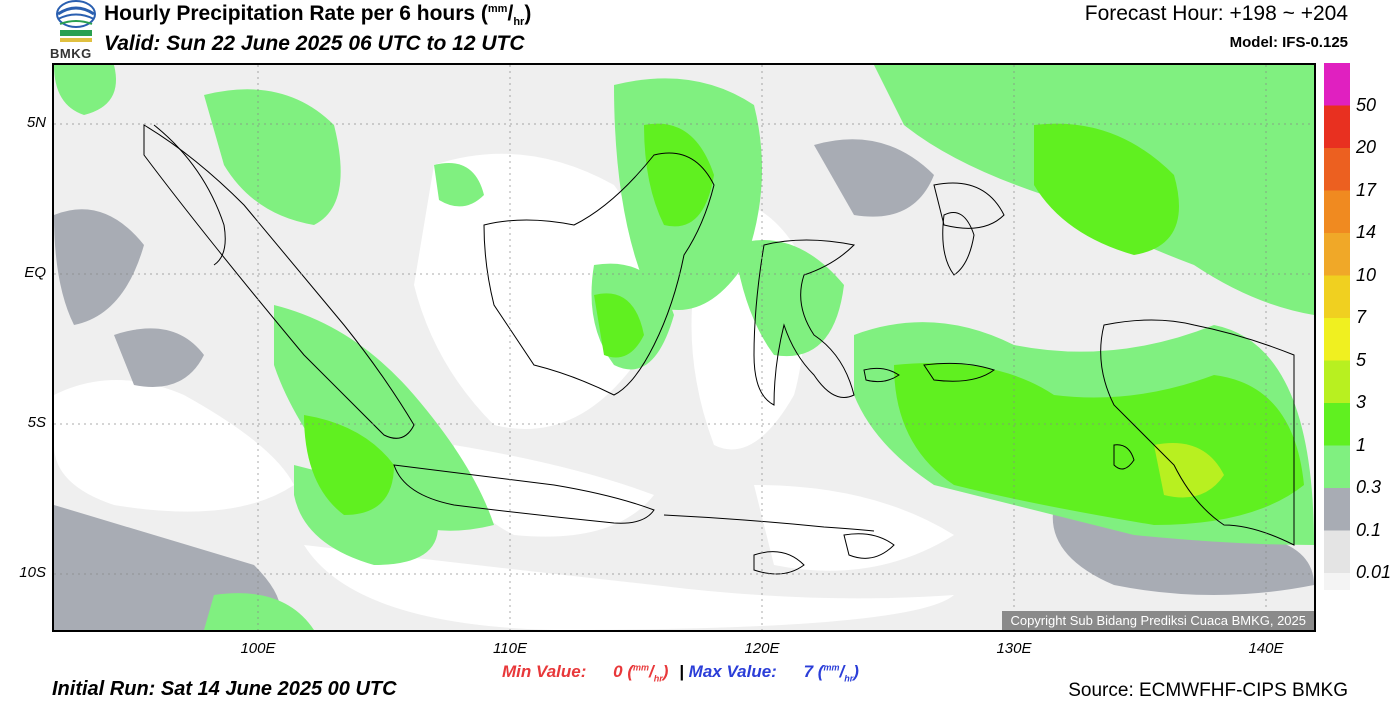 The width and height of the screenshot is (1400, 709). Describe the element at coordinates (1374, 572) in the screenshot. I see `colorbar-label: 0.01` at that location.